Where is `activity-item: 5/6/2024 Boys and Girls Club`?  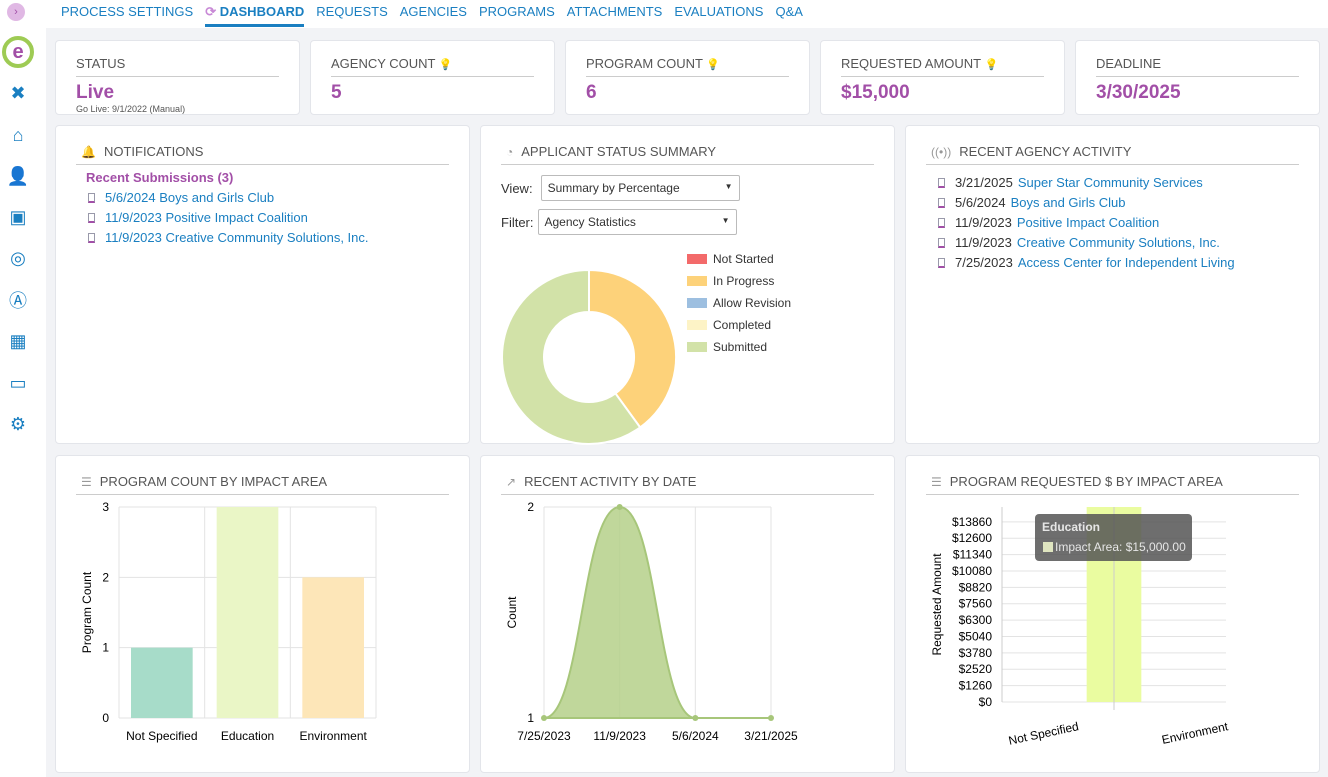 activity-item: 5/6/2024 Boys and Girls Club is located at coordinates (1118, 202).